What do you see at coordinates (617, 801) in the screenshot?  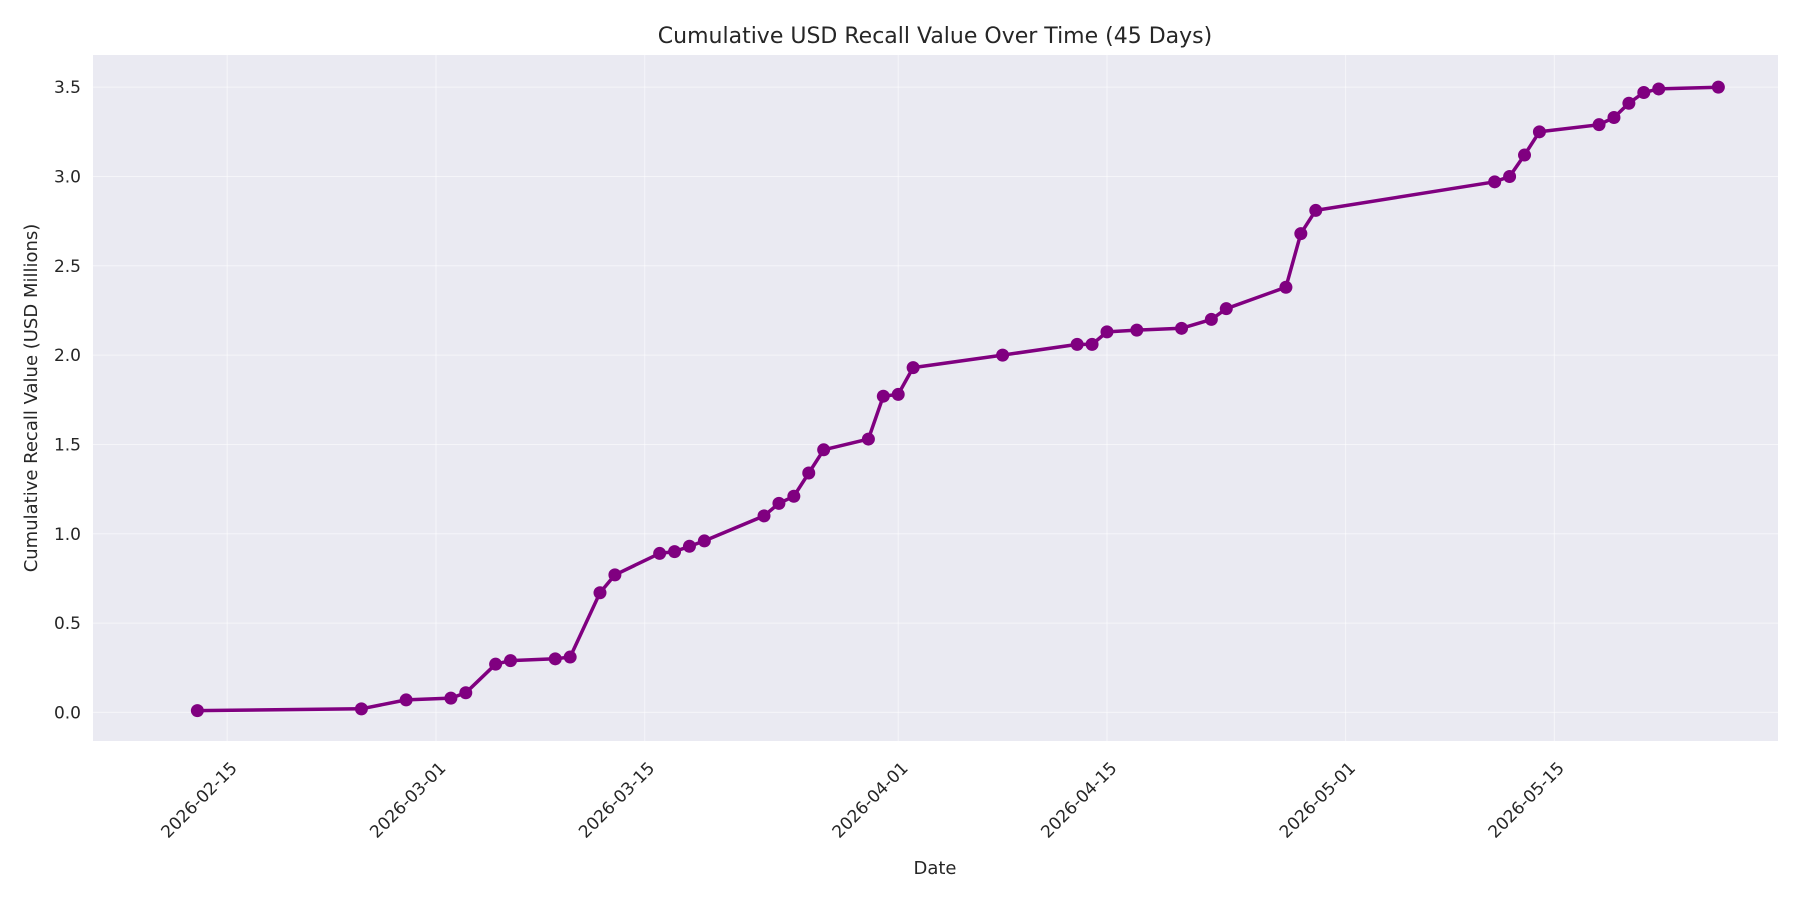 I see `x-tick-label: 2026-03-15` at bounding box center [617, 801].